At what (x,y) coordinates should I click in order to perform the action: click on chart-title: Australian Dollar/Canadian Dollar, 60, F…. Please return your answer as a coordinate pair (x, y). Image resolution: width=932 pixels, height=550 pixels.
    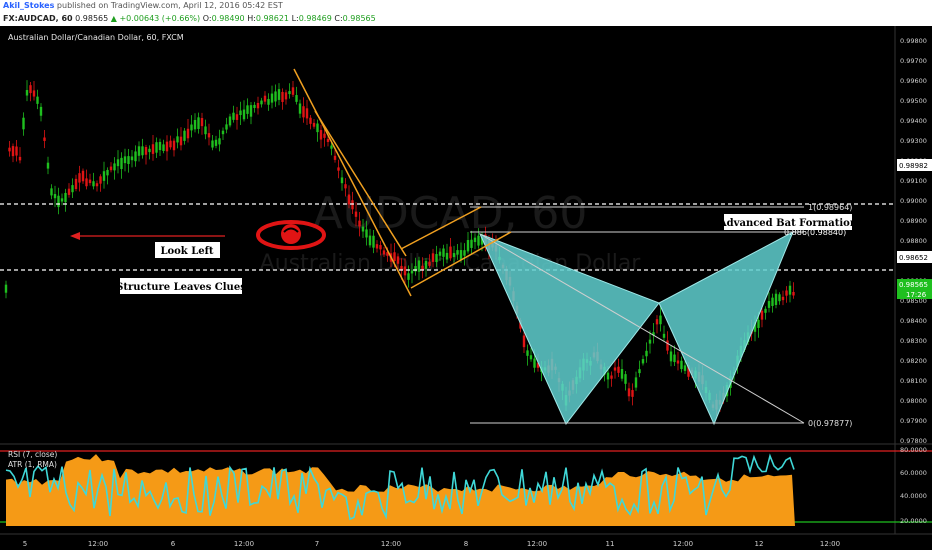
    Looking at the image, I should click on (96, 37).